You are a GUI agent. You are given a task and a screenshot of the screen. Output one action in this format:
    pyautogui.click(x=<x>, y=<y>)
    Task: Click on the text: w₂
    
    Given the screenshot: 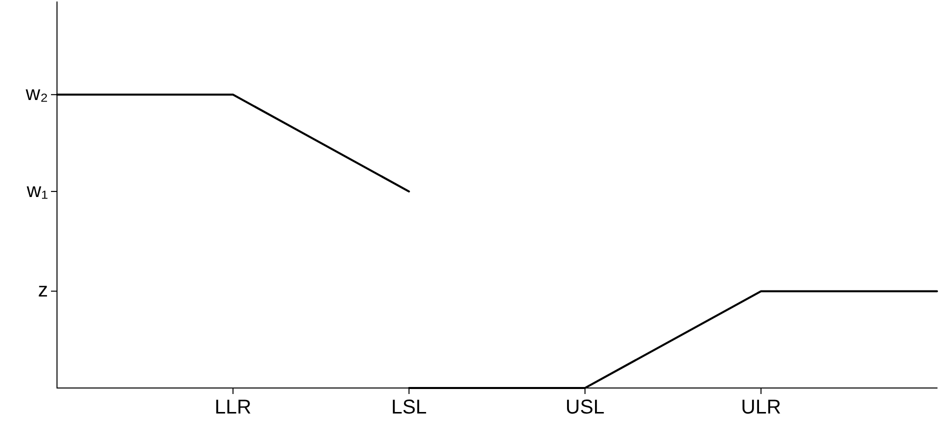 What is the action you would take?
    pyautogui.click(x=36, y=94)
    